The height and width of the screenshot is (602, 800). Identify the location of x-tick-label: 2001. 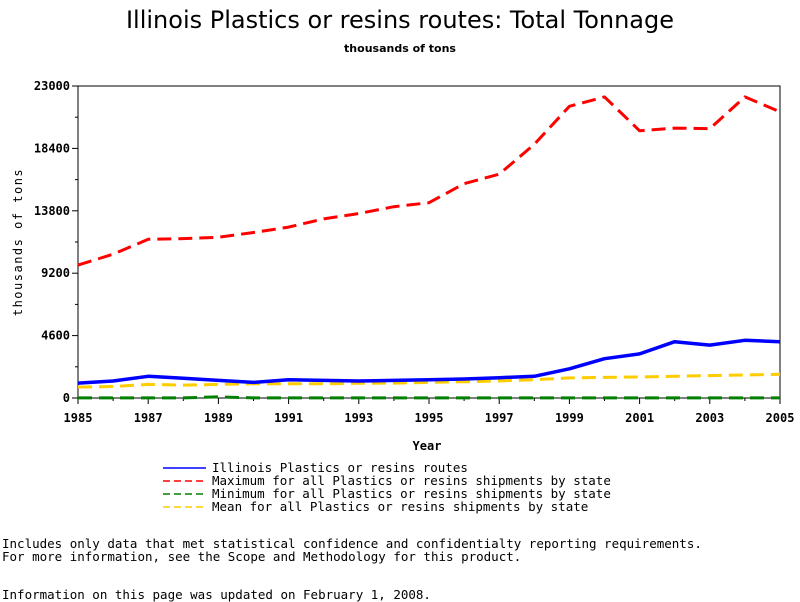
(639, 418).